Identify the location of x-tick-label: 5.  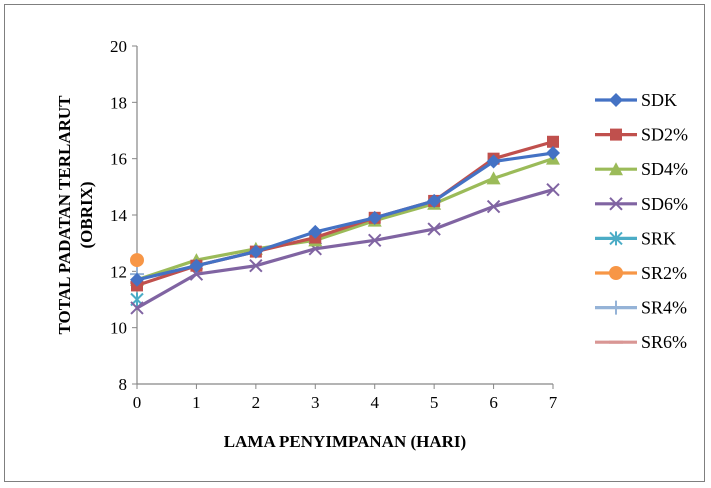
(434, 402).